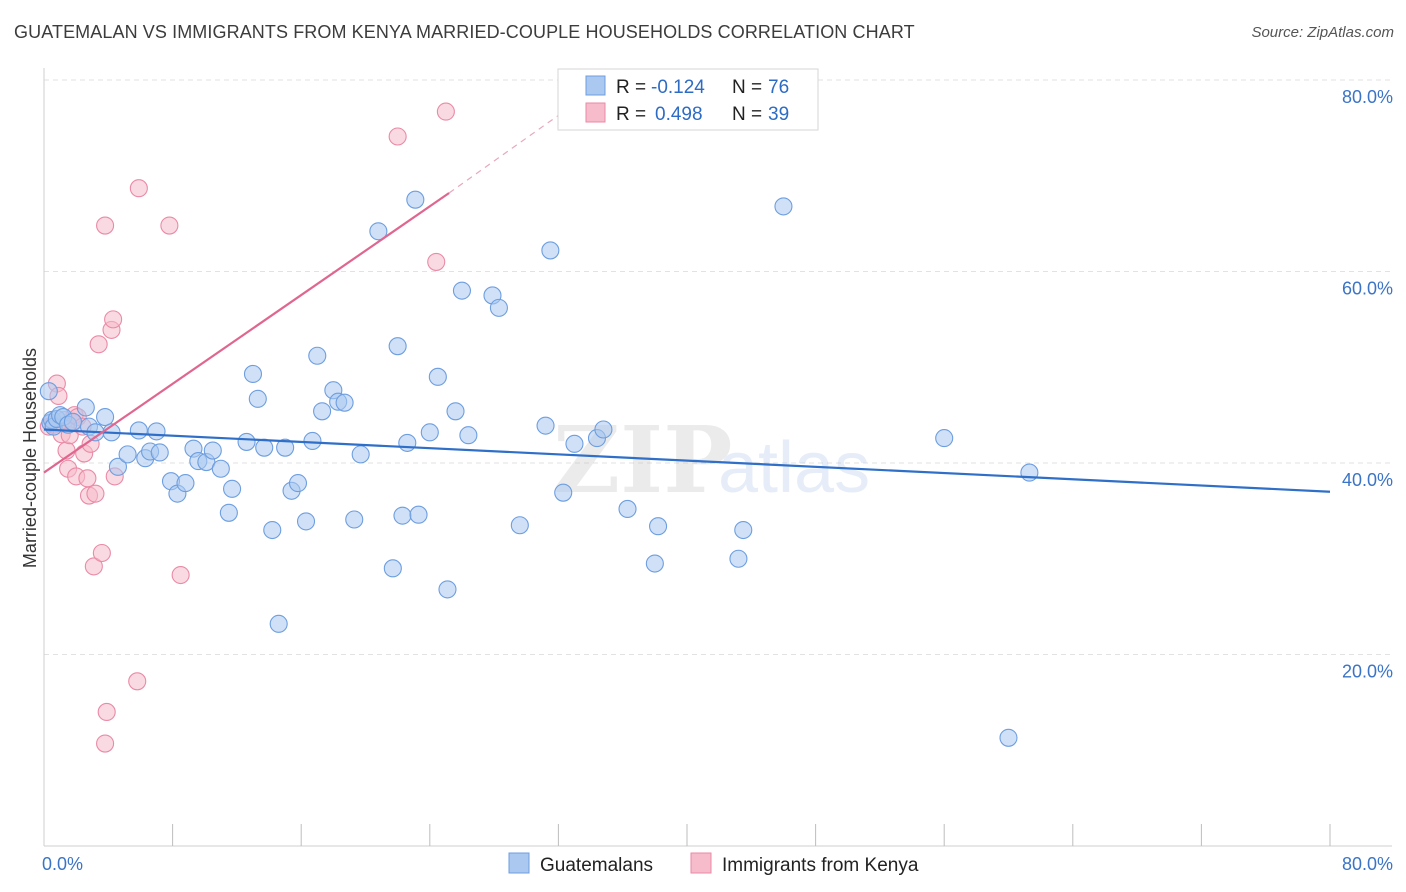 The image size is (1406, 892). What do you see at coordinates (246, 333) in the screenshot?
I see `kenya-trend-line` at bounding box center [246, 333].